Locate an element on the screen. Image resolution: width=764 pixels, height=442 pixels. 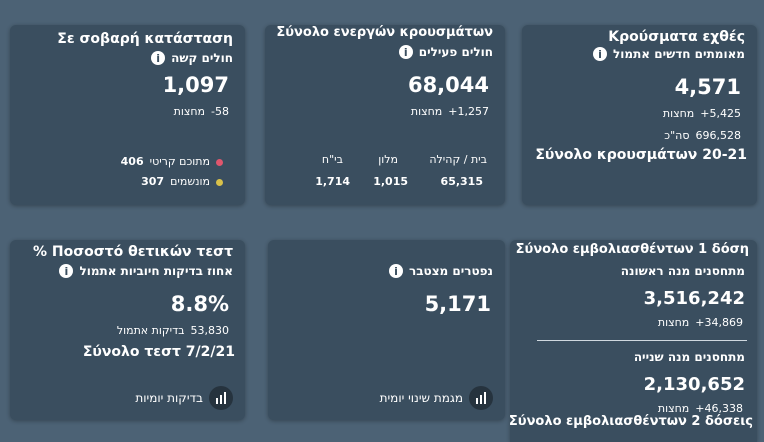
card-subtitle: חולים פעילים i is located at coordinates (445, 52).